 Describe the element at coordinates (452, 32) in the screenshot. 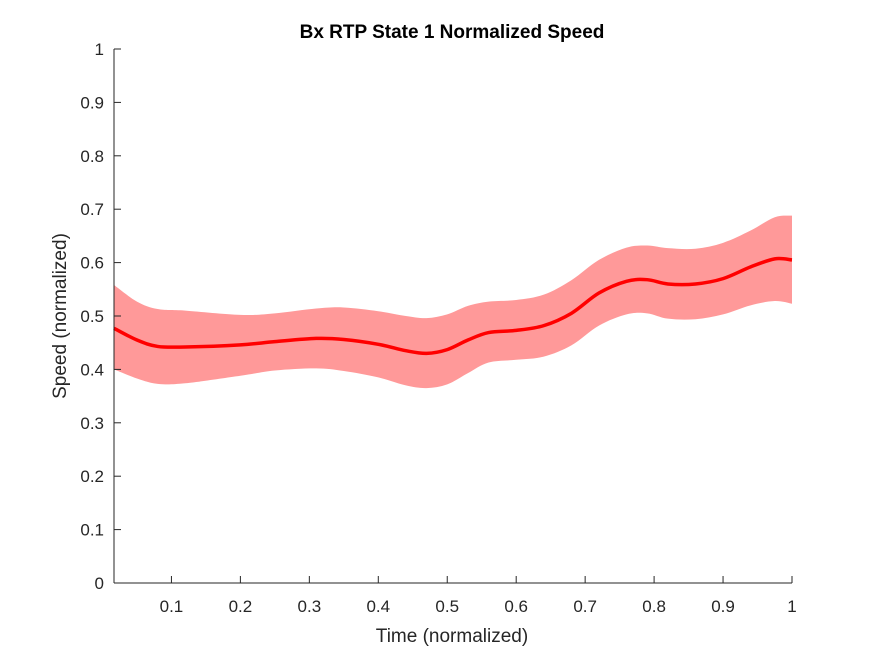

I see `chart-title: Bx RTP State 1 Normalized Speed` at that location.